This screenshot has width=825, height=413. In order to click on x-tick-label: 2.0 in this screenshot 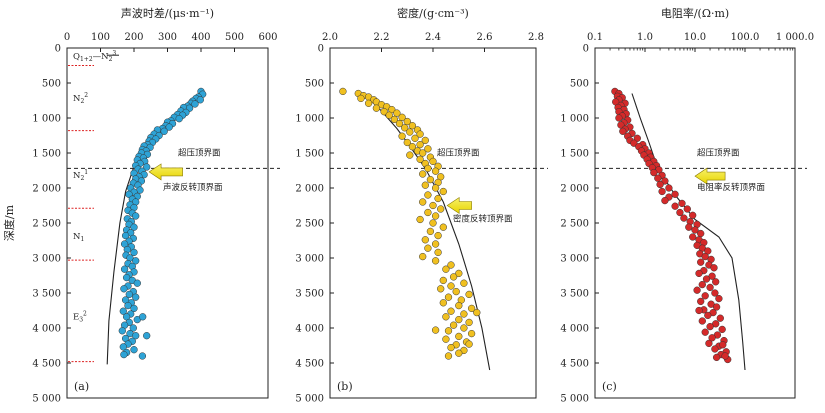, I will do `click(330, 37)`.